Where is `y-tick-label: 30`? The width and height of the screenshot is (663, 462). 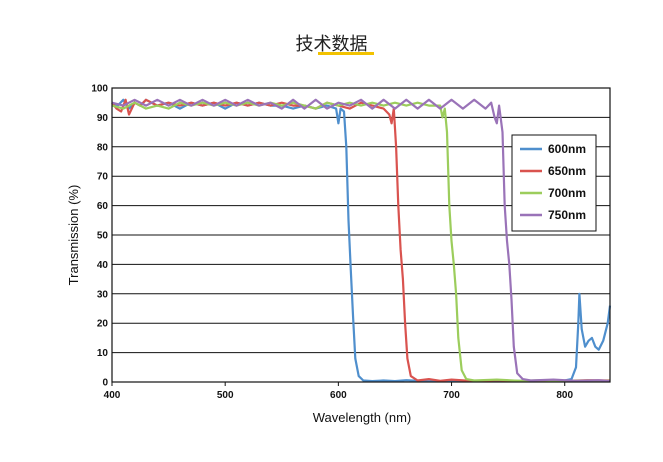
y-tick-label: 30 is located at coordinates (103, 294).